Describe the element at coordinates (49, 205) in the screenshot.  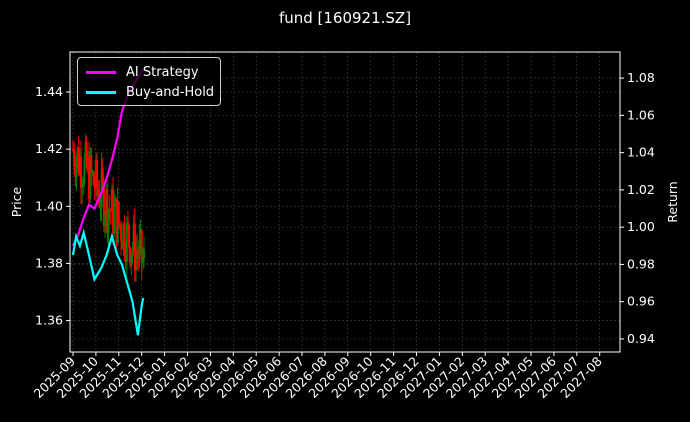
I see `y-tick-label: 1.40` at that location.